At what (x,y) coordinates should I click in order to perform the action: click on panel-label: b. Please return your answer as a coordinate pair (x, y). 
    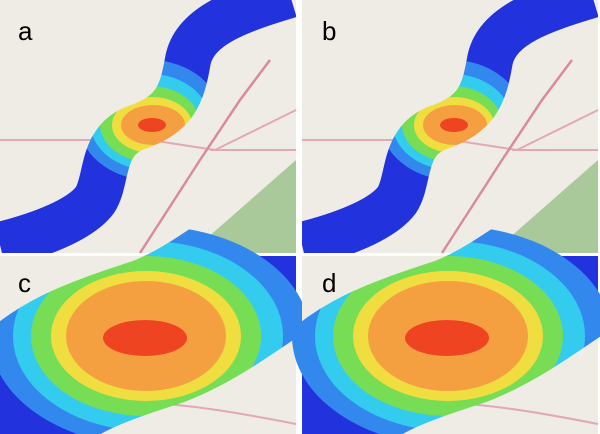
    Looking at the image, I should click on (329, 31).